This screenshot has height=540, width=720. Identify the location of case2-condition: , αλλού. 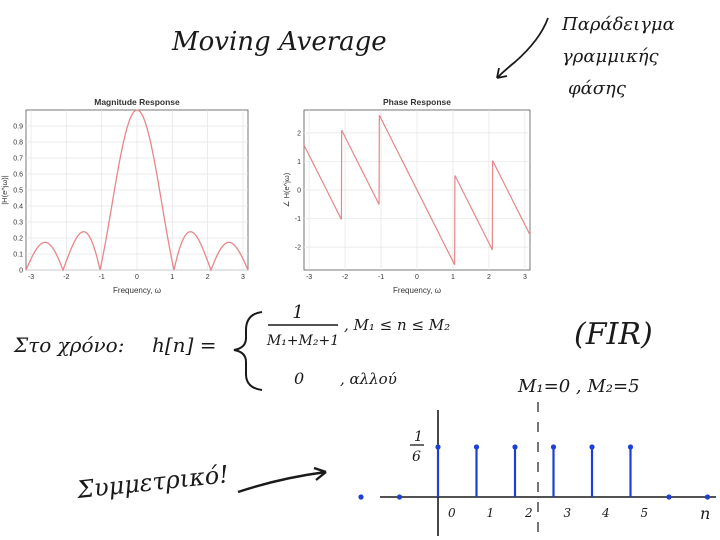
(368, 379).